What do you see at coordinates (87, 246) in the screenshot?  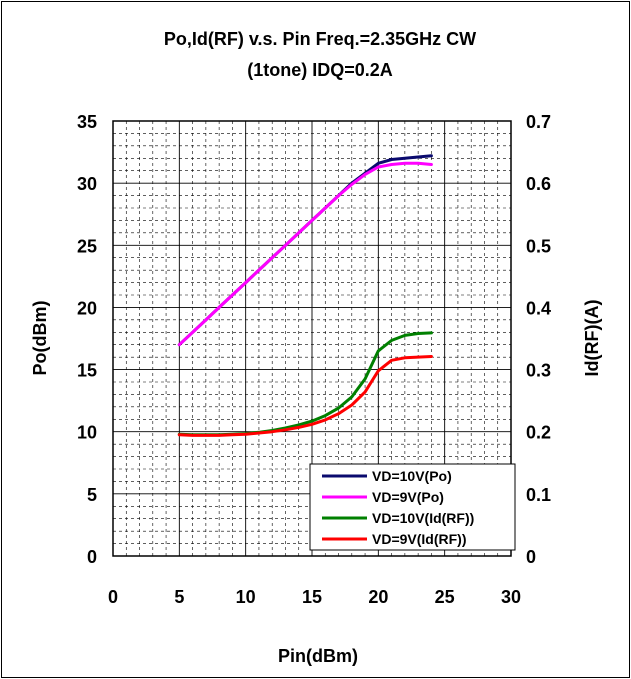 I see `y-tick-label-left: 25` at bounding box center [87, 246].